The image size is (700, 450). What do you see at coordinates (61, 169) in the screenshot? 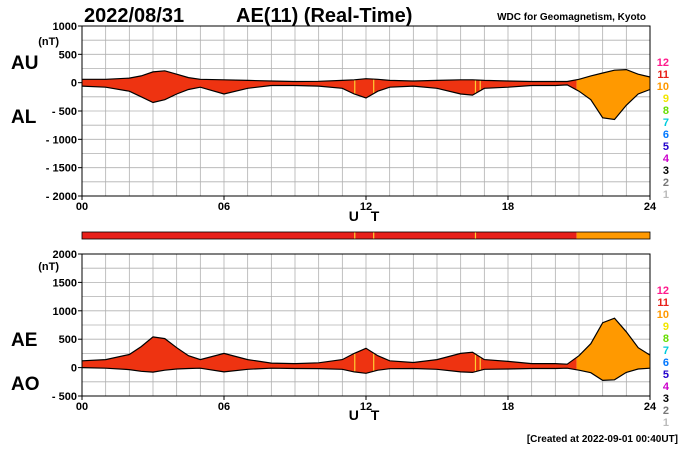
I see `y-tick-label: - 1500` at bounding box center [61, 169].